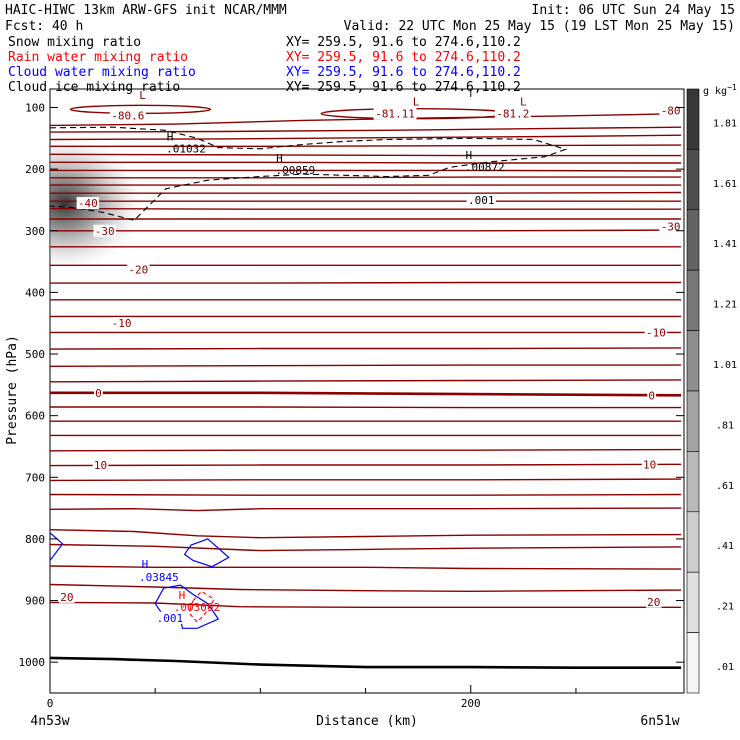 Image resolution: width=740 pixels, height=740 pixels. What do you see at coordinates (725, 546) in the screenshot?
I see `colorbar-level-label: .41` at bounding box center [725, 546].